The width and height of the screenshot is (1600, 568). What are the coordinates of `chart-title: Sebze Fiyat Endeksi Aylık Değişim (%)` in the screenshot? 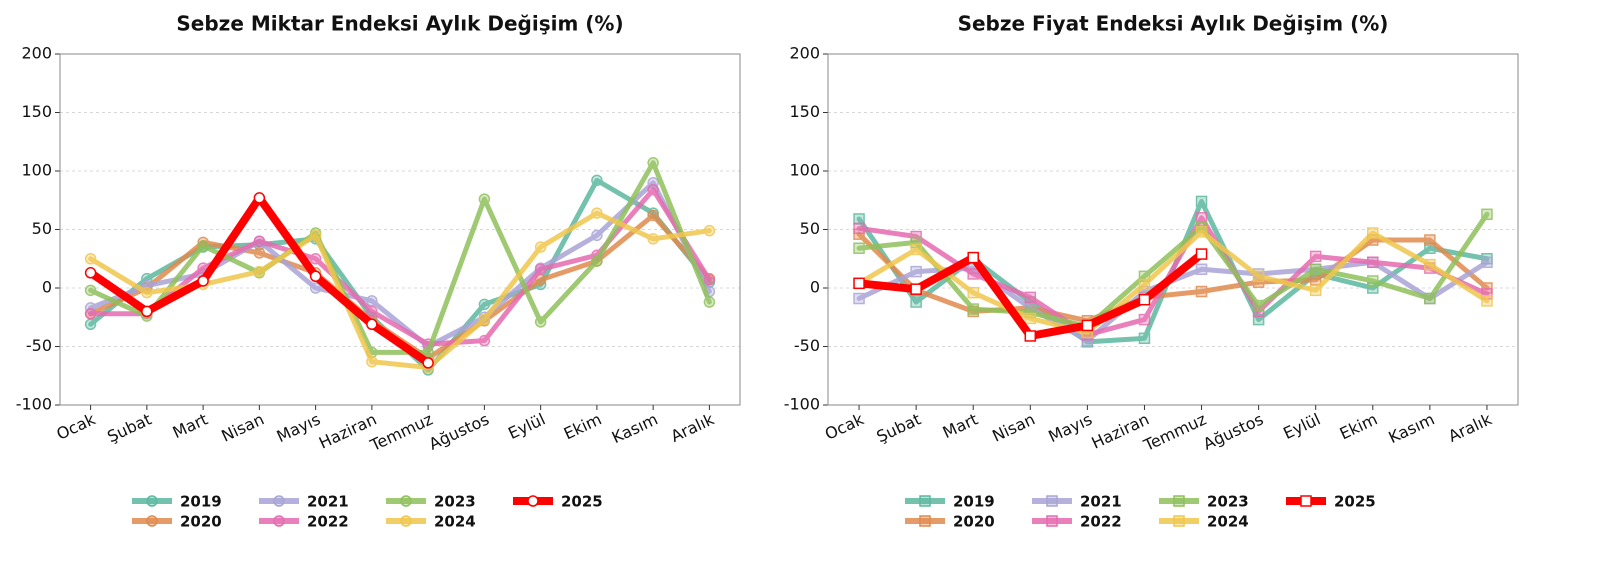 It's located at (1173, 24).